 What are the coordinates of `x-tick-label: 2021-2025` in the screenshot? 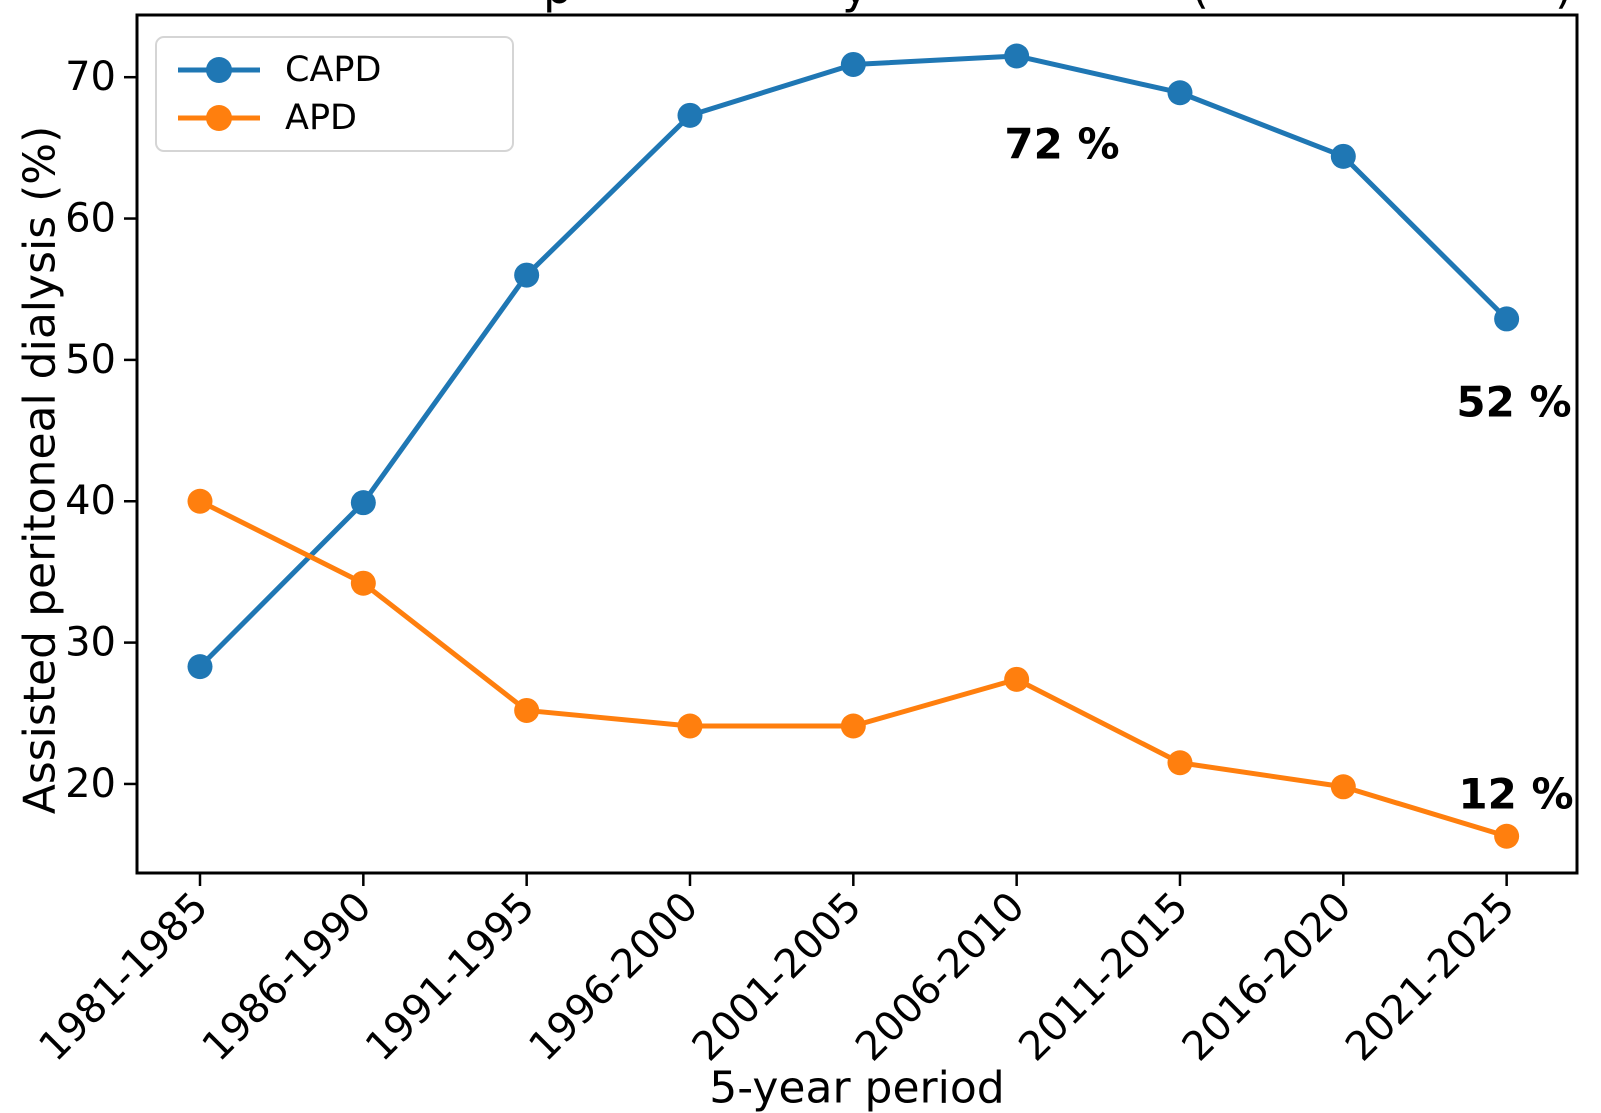 It's located at (1430, 977).